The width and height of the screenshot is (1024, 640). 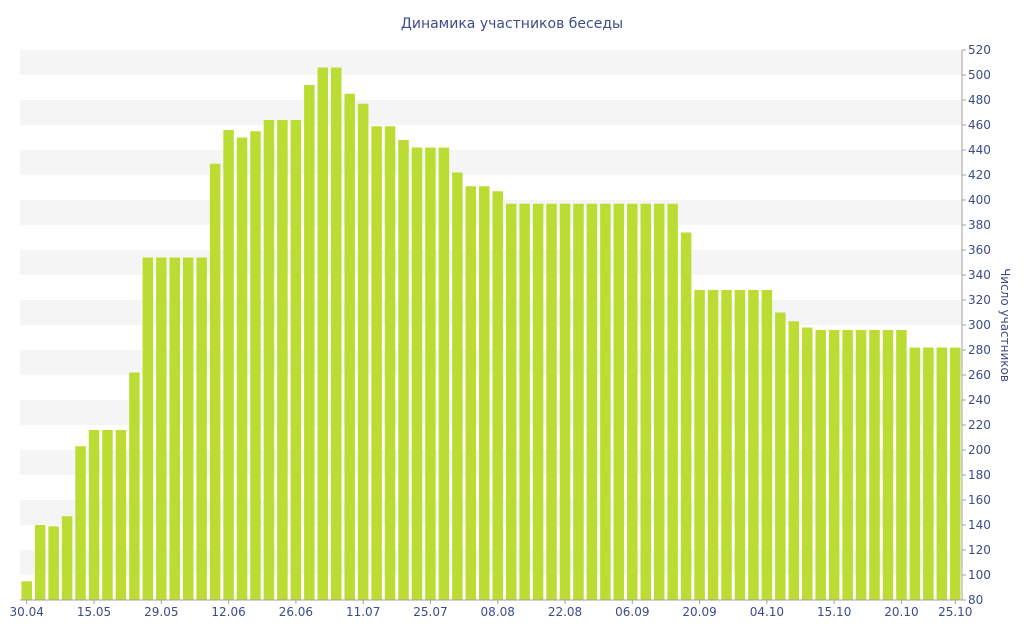 I want to click on y-tick-label: 120, so click(x=979, y=550).